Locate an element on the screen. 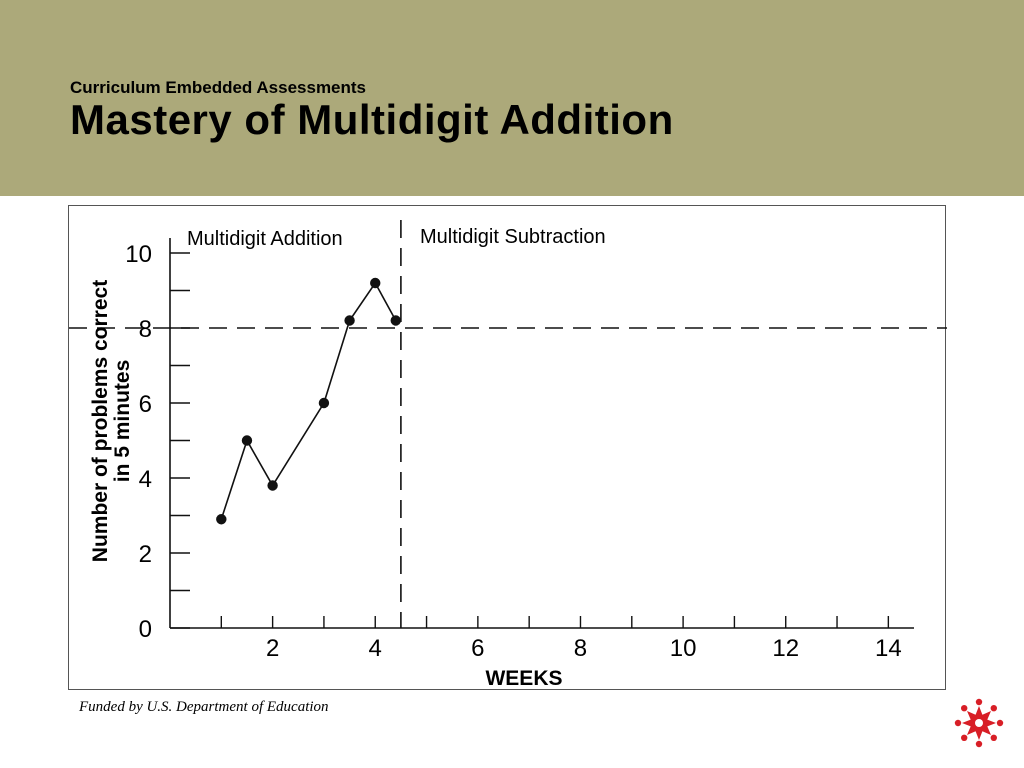 The width and height of the screenshot is (1024, 768). x-axis-label: WEEKS is located at coordinates (523, 678).